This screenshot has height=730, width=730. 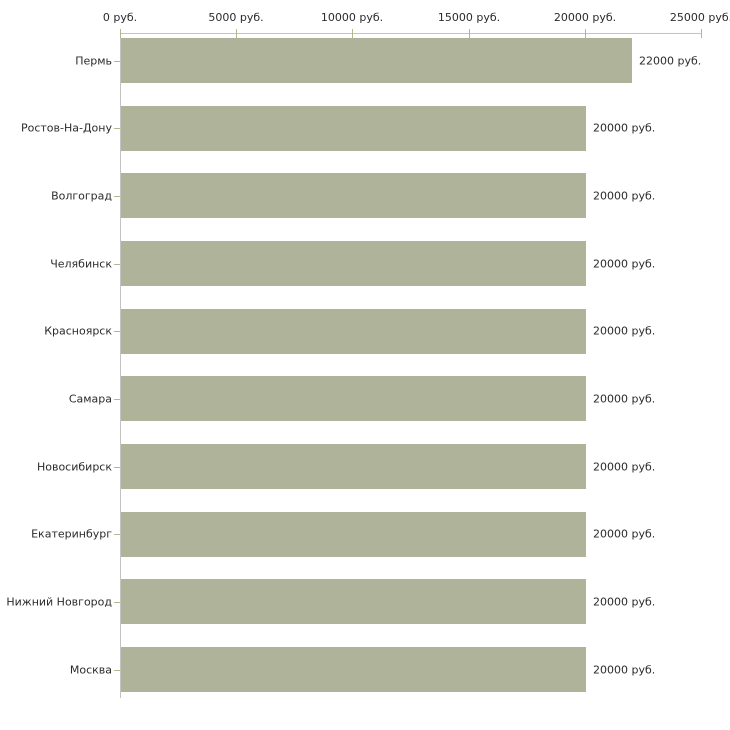 What do you see at coordinates (66, 128) in the screenshot?
I see `category-label: Ростов-На-Дону` at bounding box center [66, 128].